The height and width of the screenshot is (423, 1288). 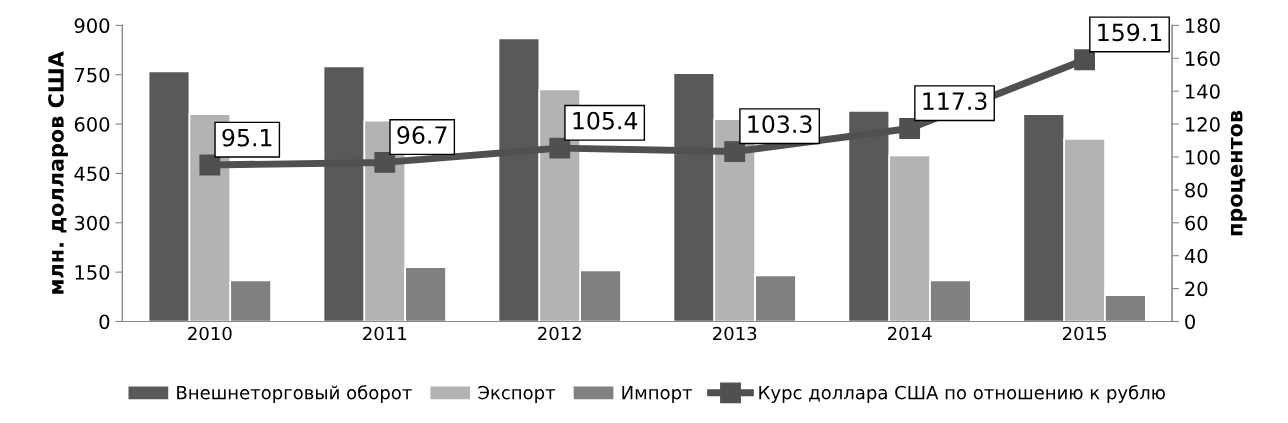 I want to click on y2-tick-label: 140, so click(x=1203, y=91).